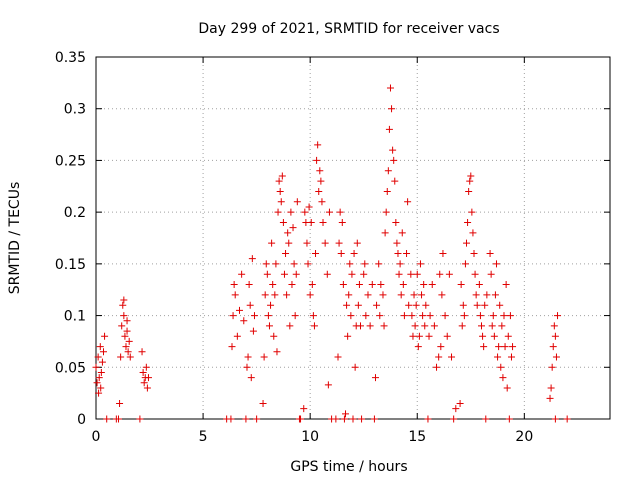 This screenshot has width=640, height=484. Describe the element at coordinates (70, 161) in the screenshot. I see `y-tick-label: 0.25` at that location.